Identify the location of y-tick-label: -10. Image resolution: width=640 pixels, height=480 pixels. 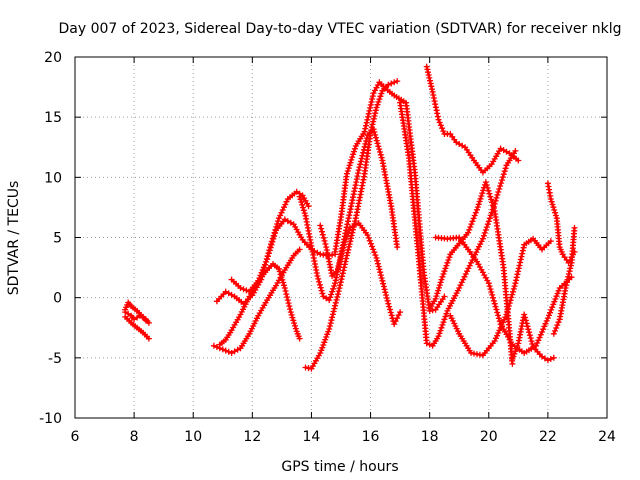
(50, 419).